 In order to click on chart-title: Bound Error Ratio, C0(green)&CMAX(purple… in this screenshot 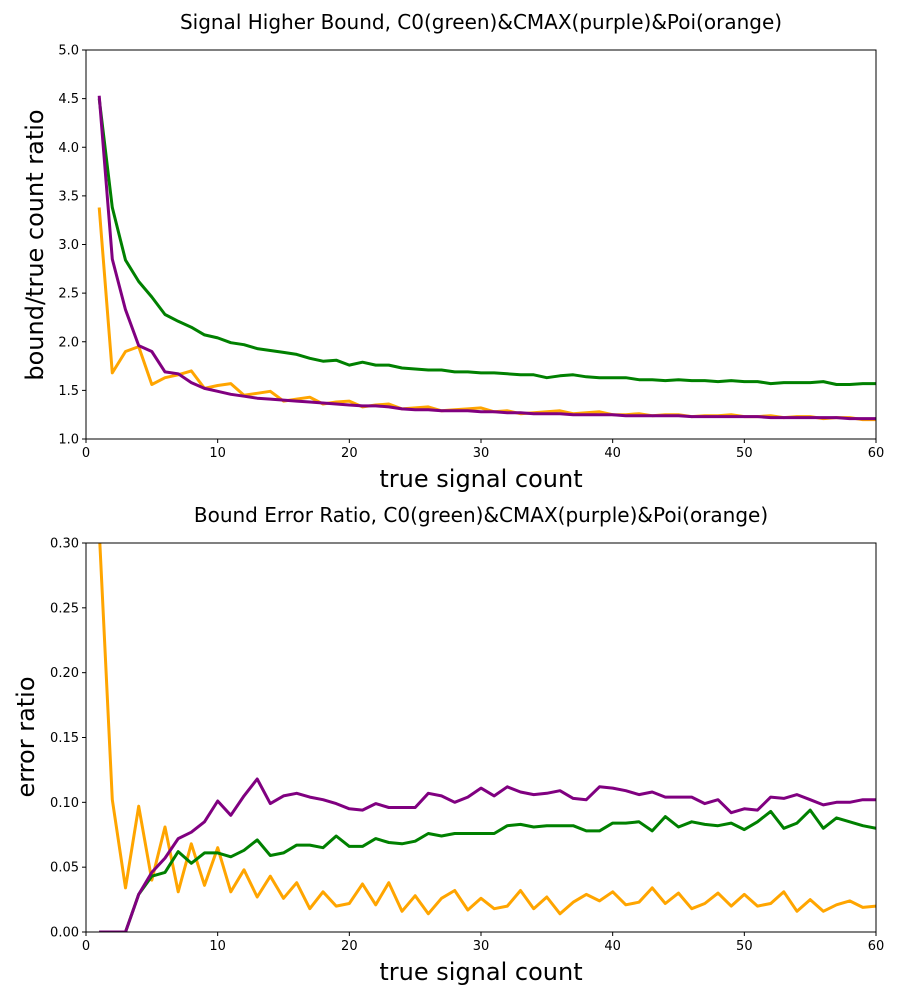, I will do `click(481, 515)`.